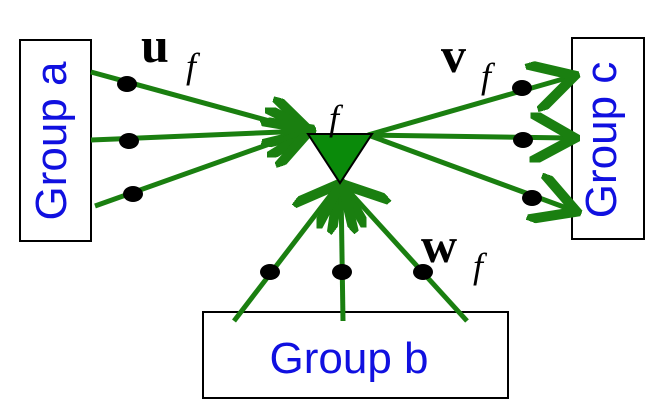  What do you see at coordinates (468, 61) in the screenshot?
I see `vector-label-v: v f` at bounding box center [468, 61].